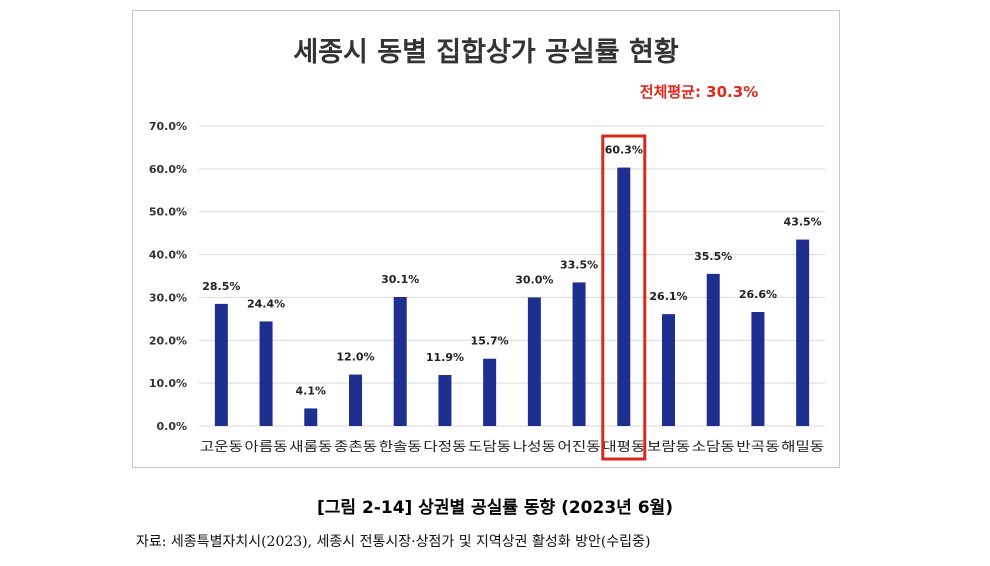 The width and height of the screenshot is (990, 566). Describe the element at coordinates (534, 447) in the screenshot. I see `x-tick-label: 나성동` at that location.